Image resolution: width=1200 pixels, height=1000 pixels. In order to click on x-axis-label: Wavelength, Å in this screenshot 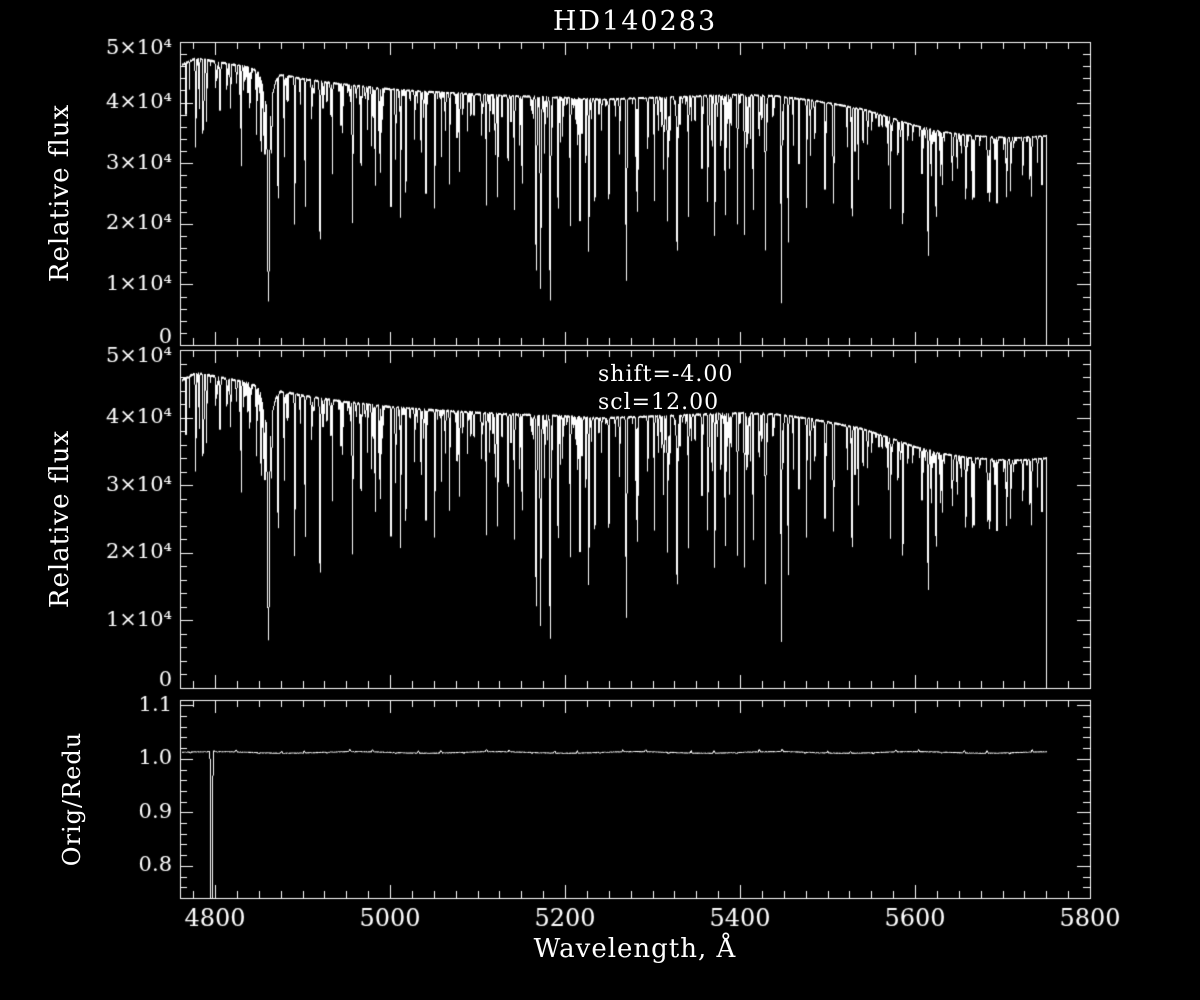, I will do `click(635, 949)`.